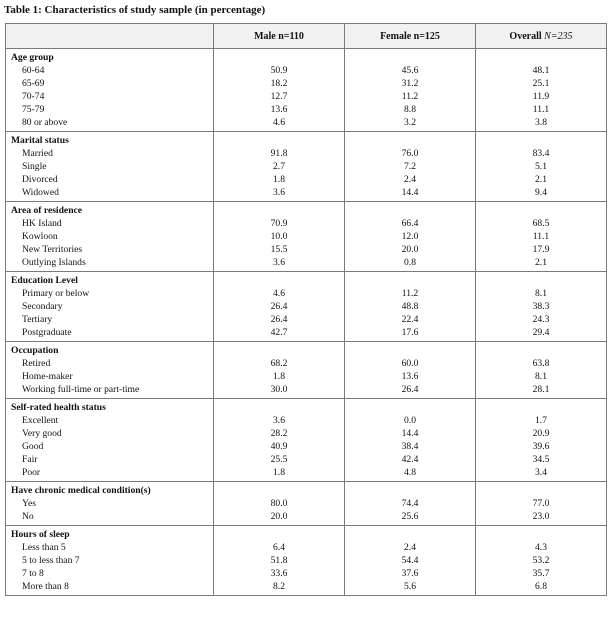  I want to click on overall-value: 38.3, so click(541, 306).